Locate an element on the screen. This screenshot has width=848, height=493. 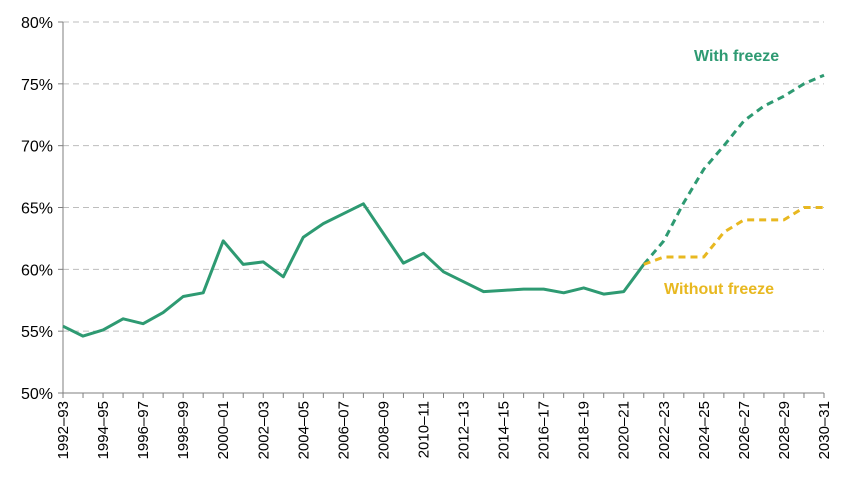
y-tick-label: 65% is located at coordinates (37, 209).